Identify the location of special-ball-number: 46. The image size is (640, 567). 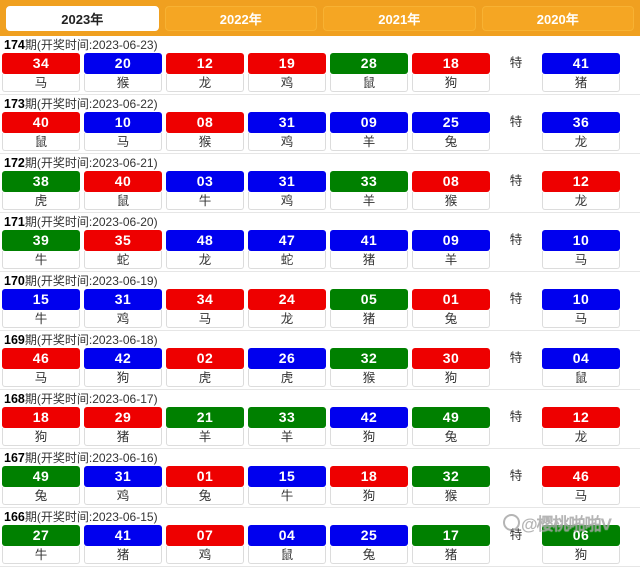
(581, 476).